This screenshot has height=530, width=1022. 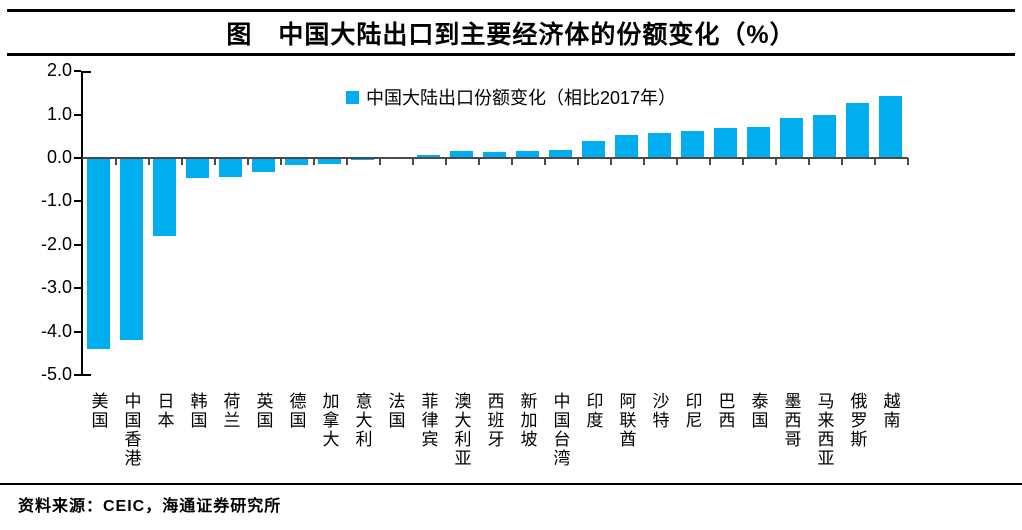 I want to click on y-axis, so click(x=82, y=223).